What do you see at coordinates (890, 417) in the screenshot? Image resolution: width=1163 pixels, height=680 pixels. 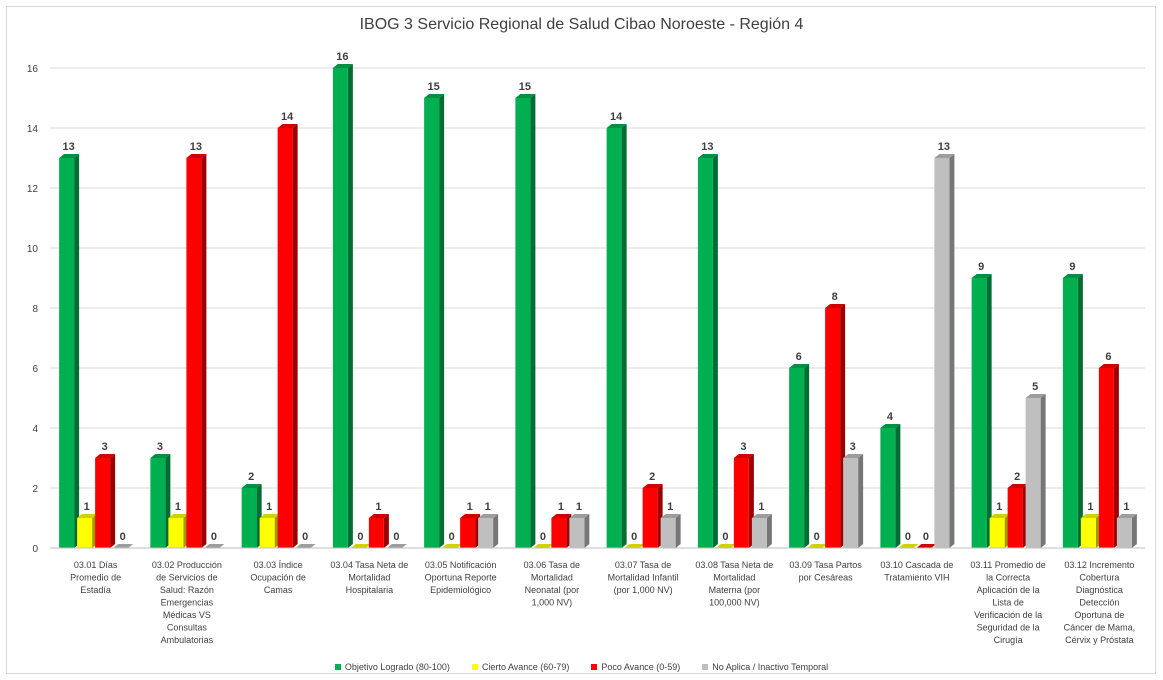 I see `data-label: 4` at bounding box center [890, 417].